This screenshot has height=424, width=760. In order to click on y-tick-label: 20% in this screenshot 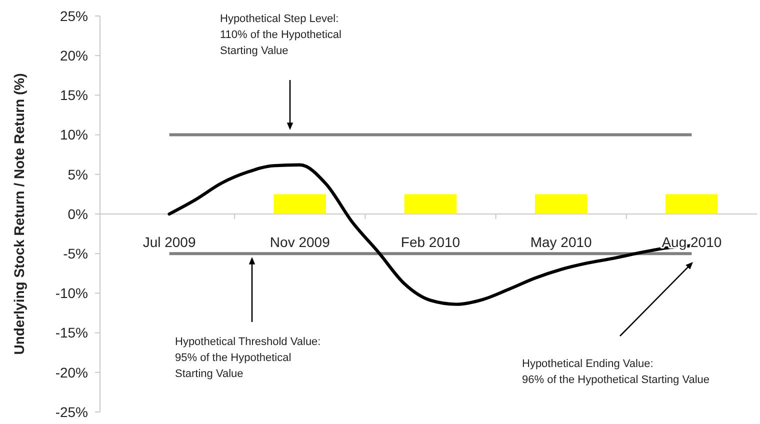, I will do `click(74, 56)`.